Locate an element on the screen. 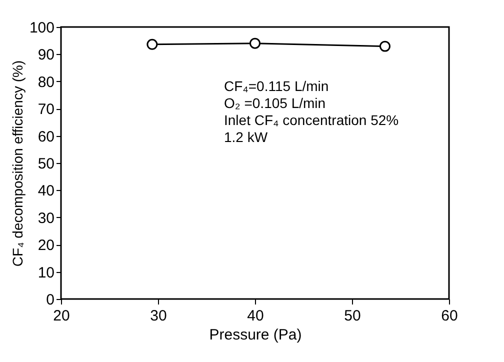  x-tick-label: 20 is located at coordinates (61, 316).